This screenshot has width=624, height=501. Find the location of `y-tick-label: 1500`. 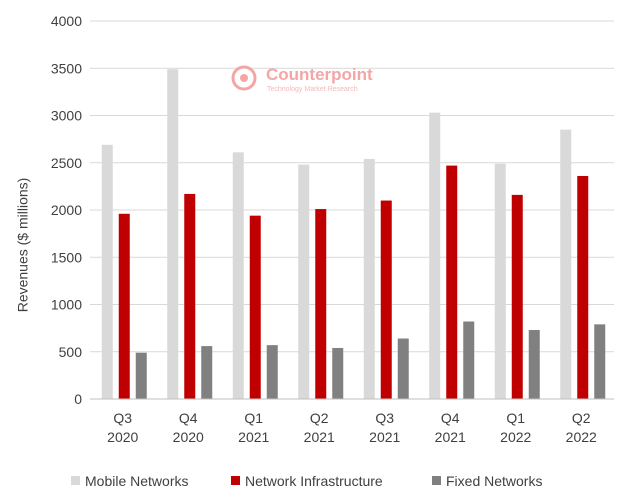

y-tick-label: 1500 is located at coordinates (66, 257).